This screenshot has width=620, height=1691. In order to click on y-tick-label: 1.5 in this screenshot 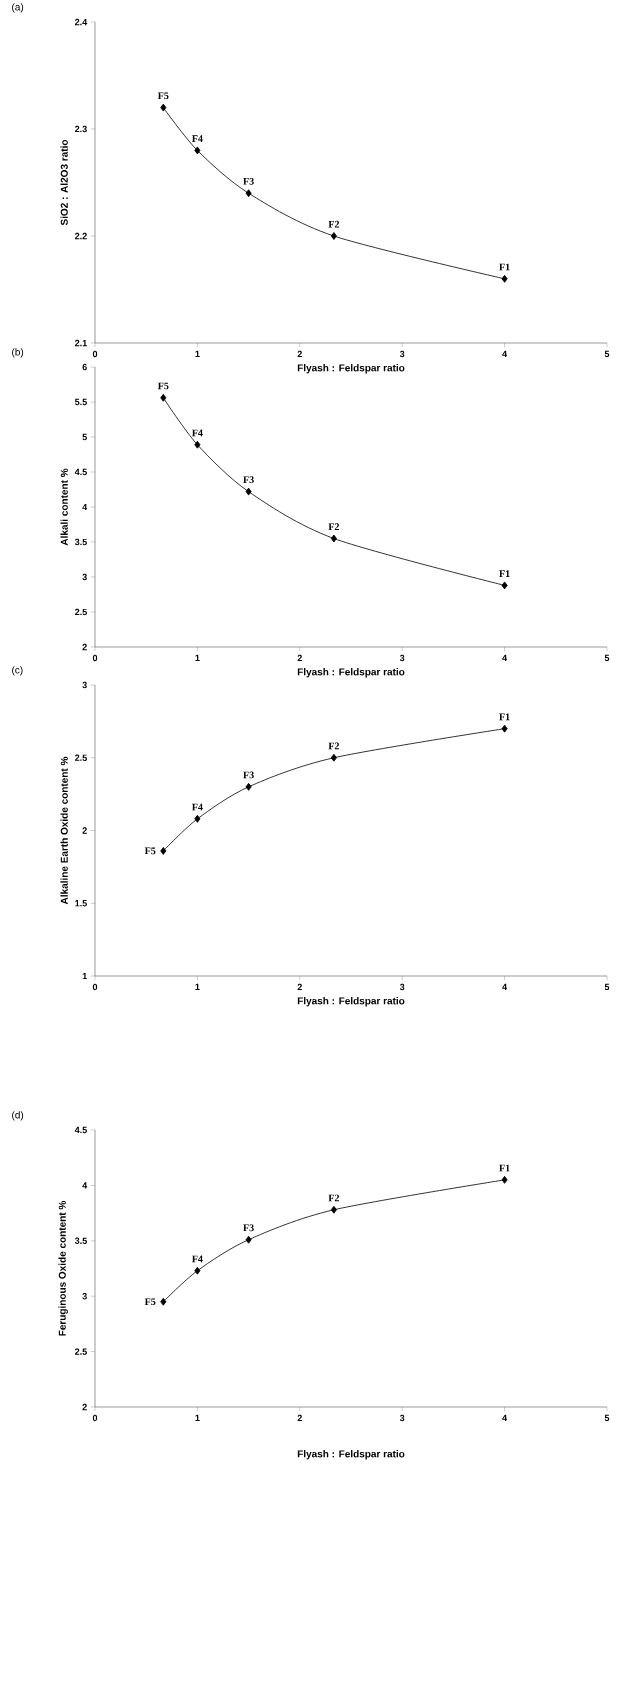, I will do `click(81, 903)`.